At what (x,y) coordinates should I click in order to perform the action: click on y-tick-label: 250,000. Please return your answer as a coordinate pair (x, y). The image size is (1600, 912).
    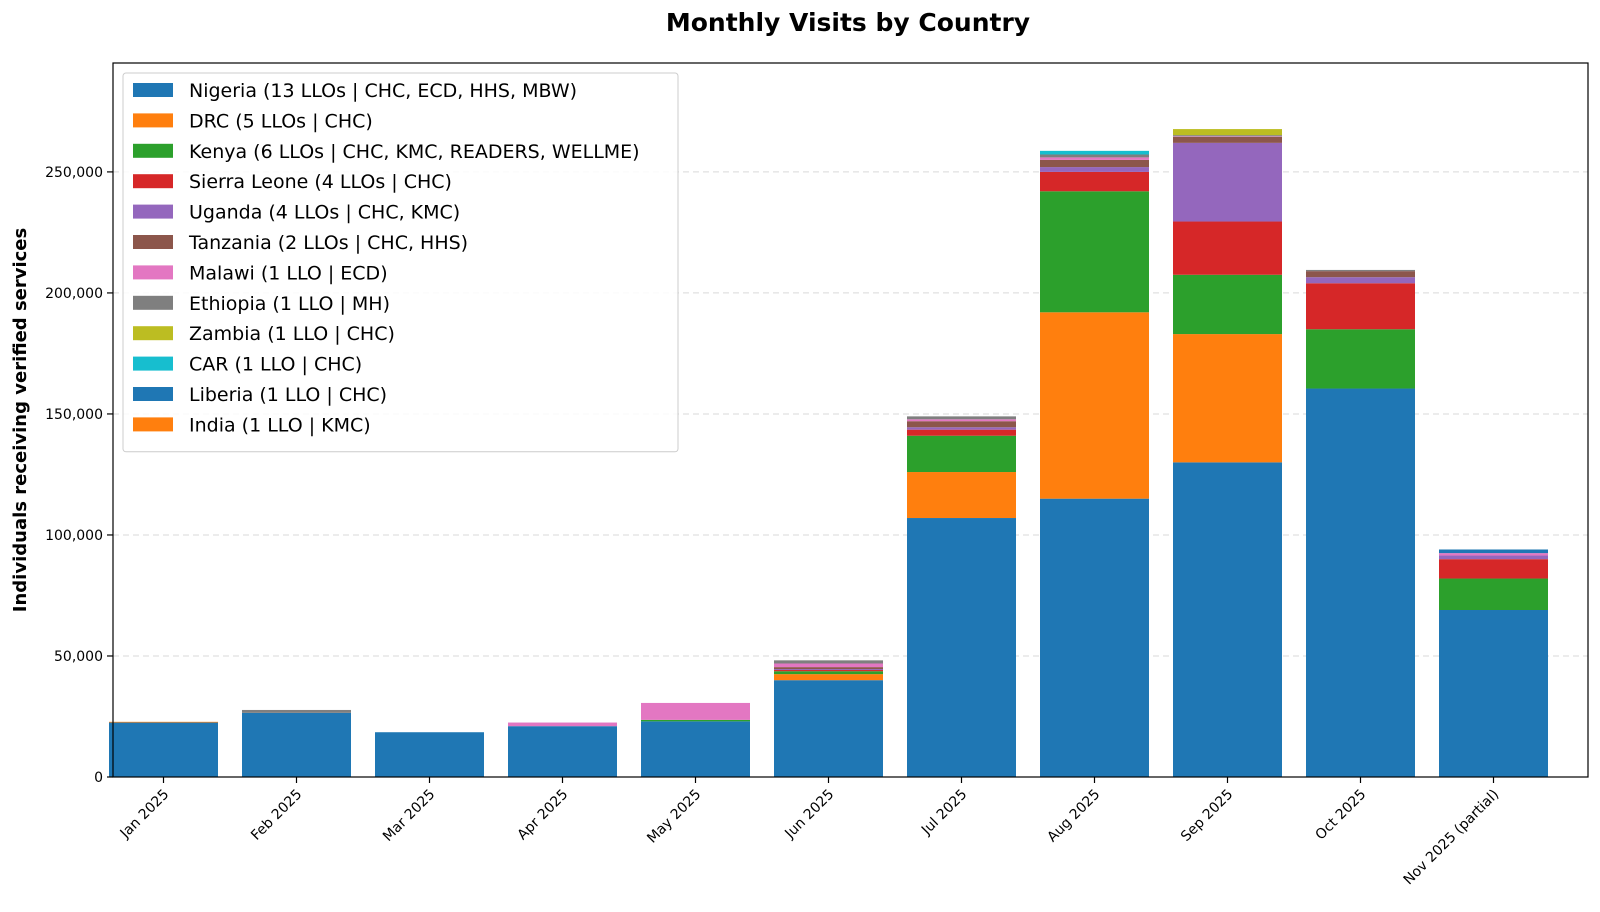
    Looking at the image, I should click on (74, 173).